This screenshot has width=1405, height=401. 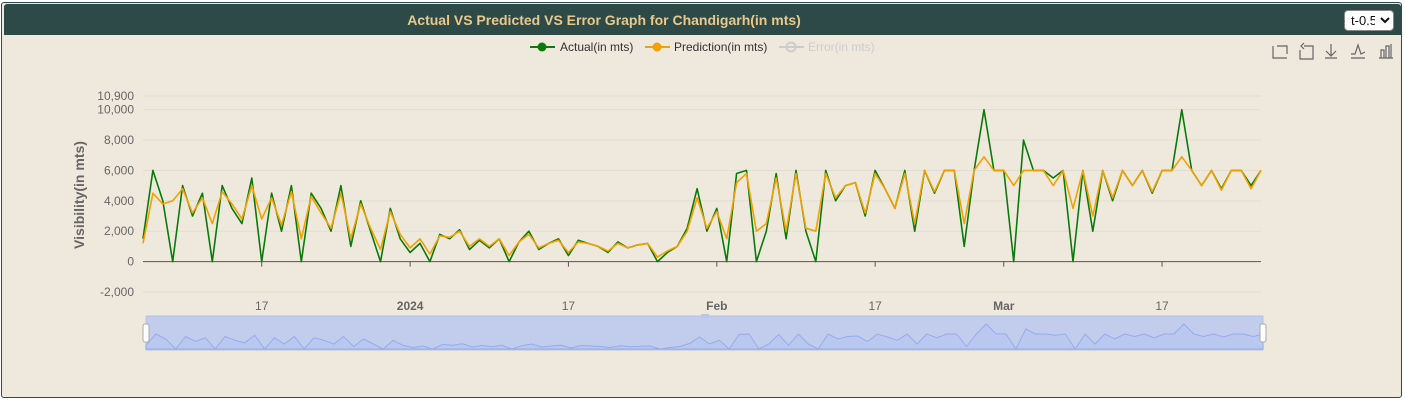 I want to click on zoom-preview, so click(x=704, y=337).